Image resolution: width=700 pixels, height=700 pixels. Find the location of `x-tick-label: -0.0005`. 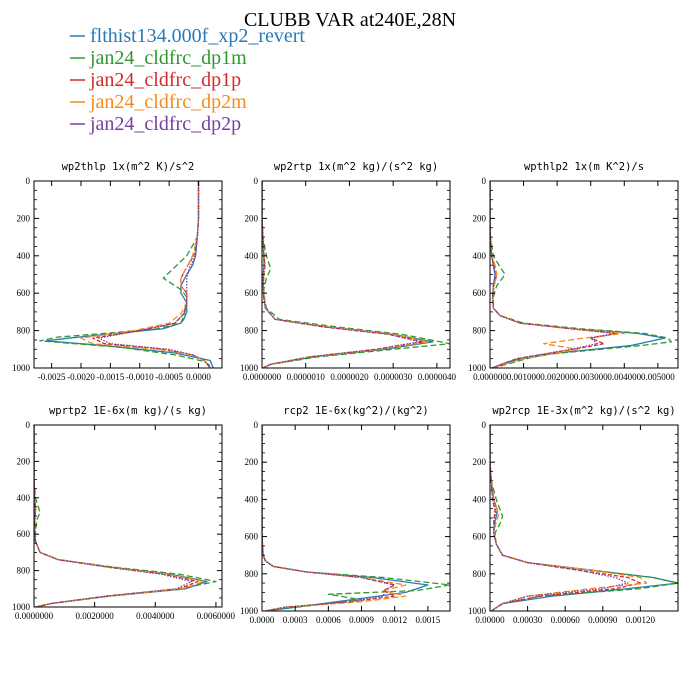

x-tick-label: -0.0005 is located at coordinates (169, 377).